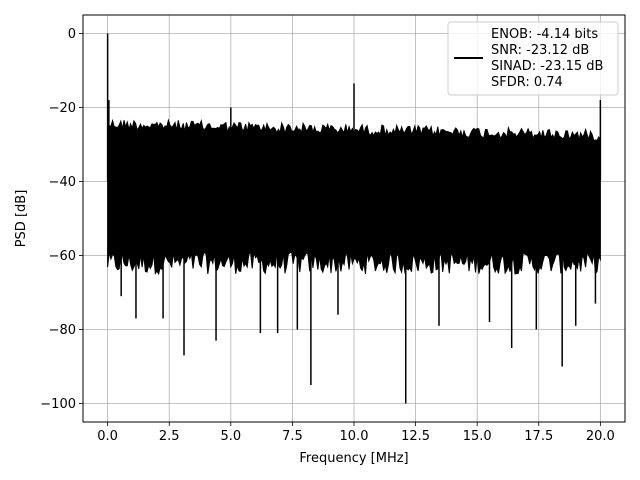 The image size is (640, 480). Describe the element at coordinates (415, 436) in the screenshot. I see `x-tick-label: 12.5` at that location.